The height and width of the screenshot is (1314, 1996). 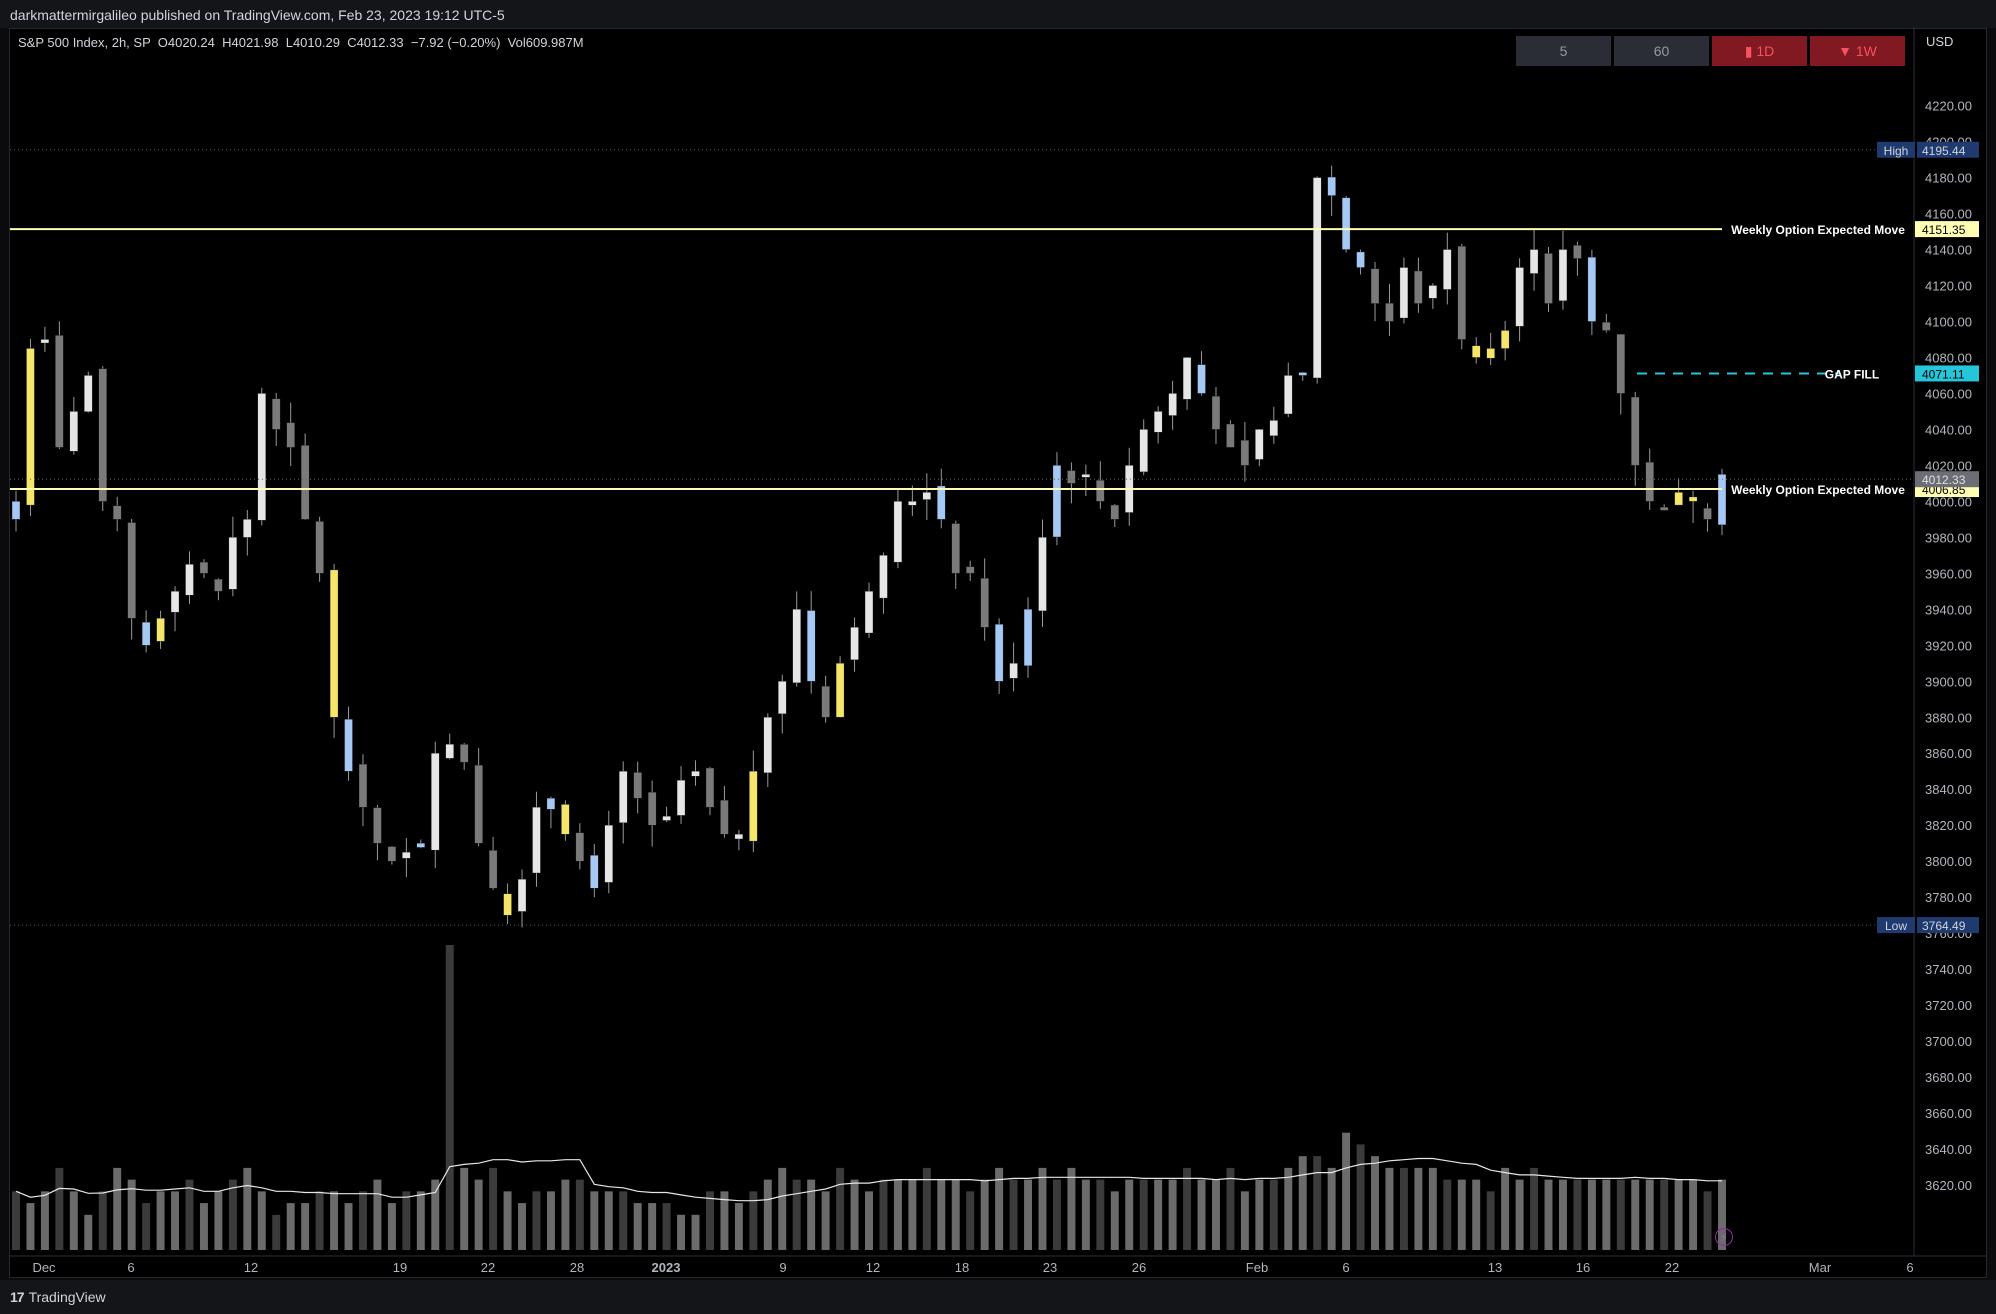 What do you see at coordinates (1724, 1237) in the screenshot?
I see `lightning-icon: ⚡` at bounding box center [1724, 1237].